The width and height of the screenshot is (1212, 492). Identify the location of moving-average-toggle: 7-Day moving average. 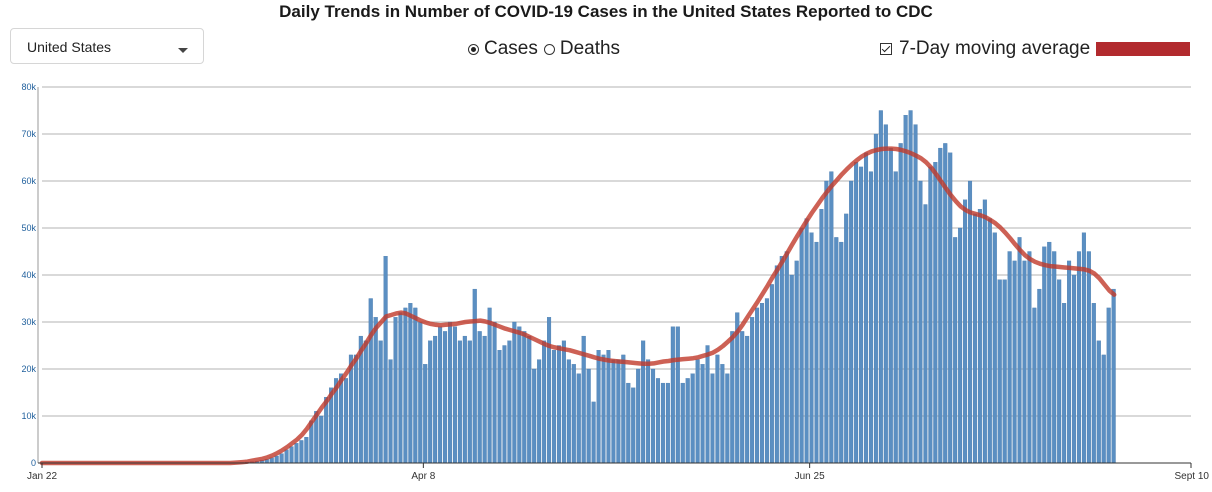
(1035, 49).